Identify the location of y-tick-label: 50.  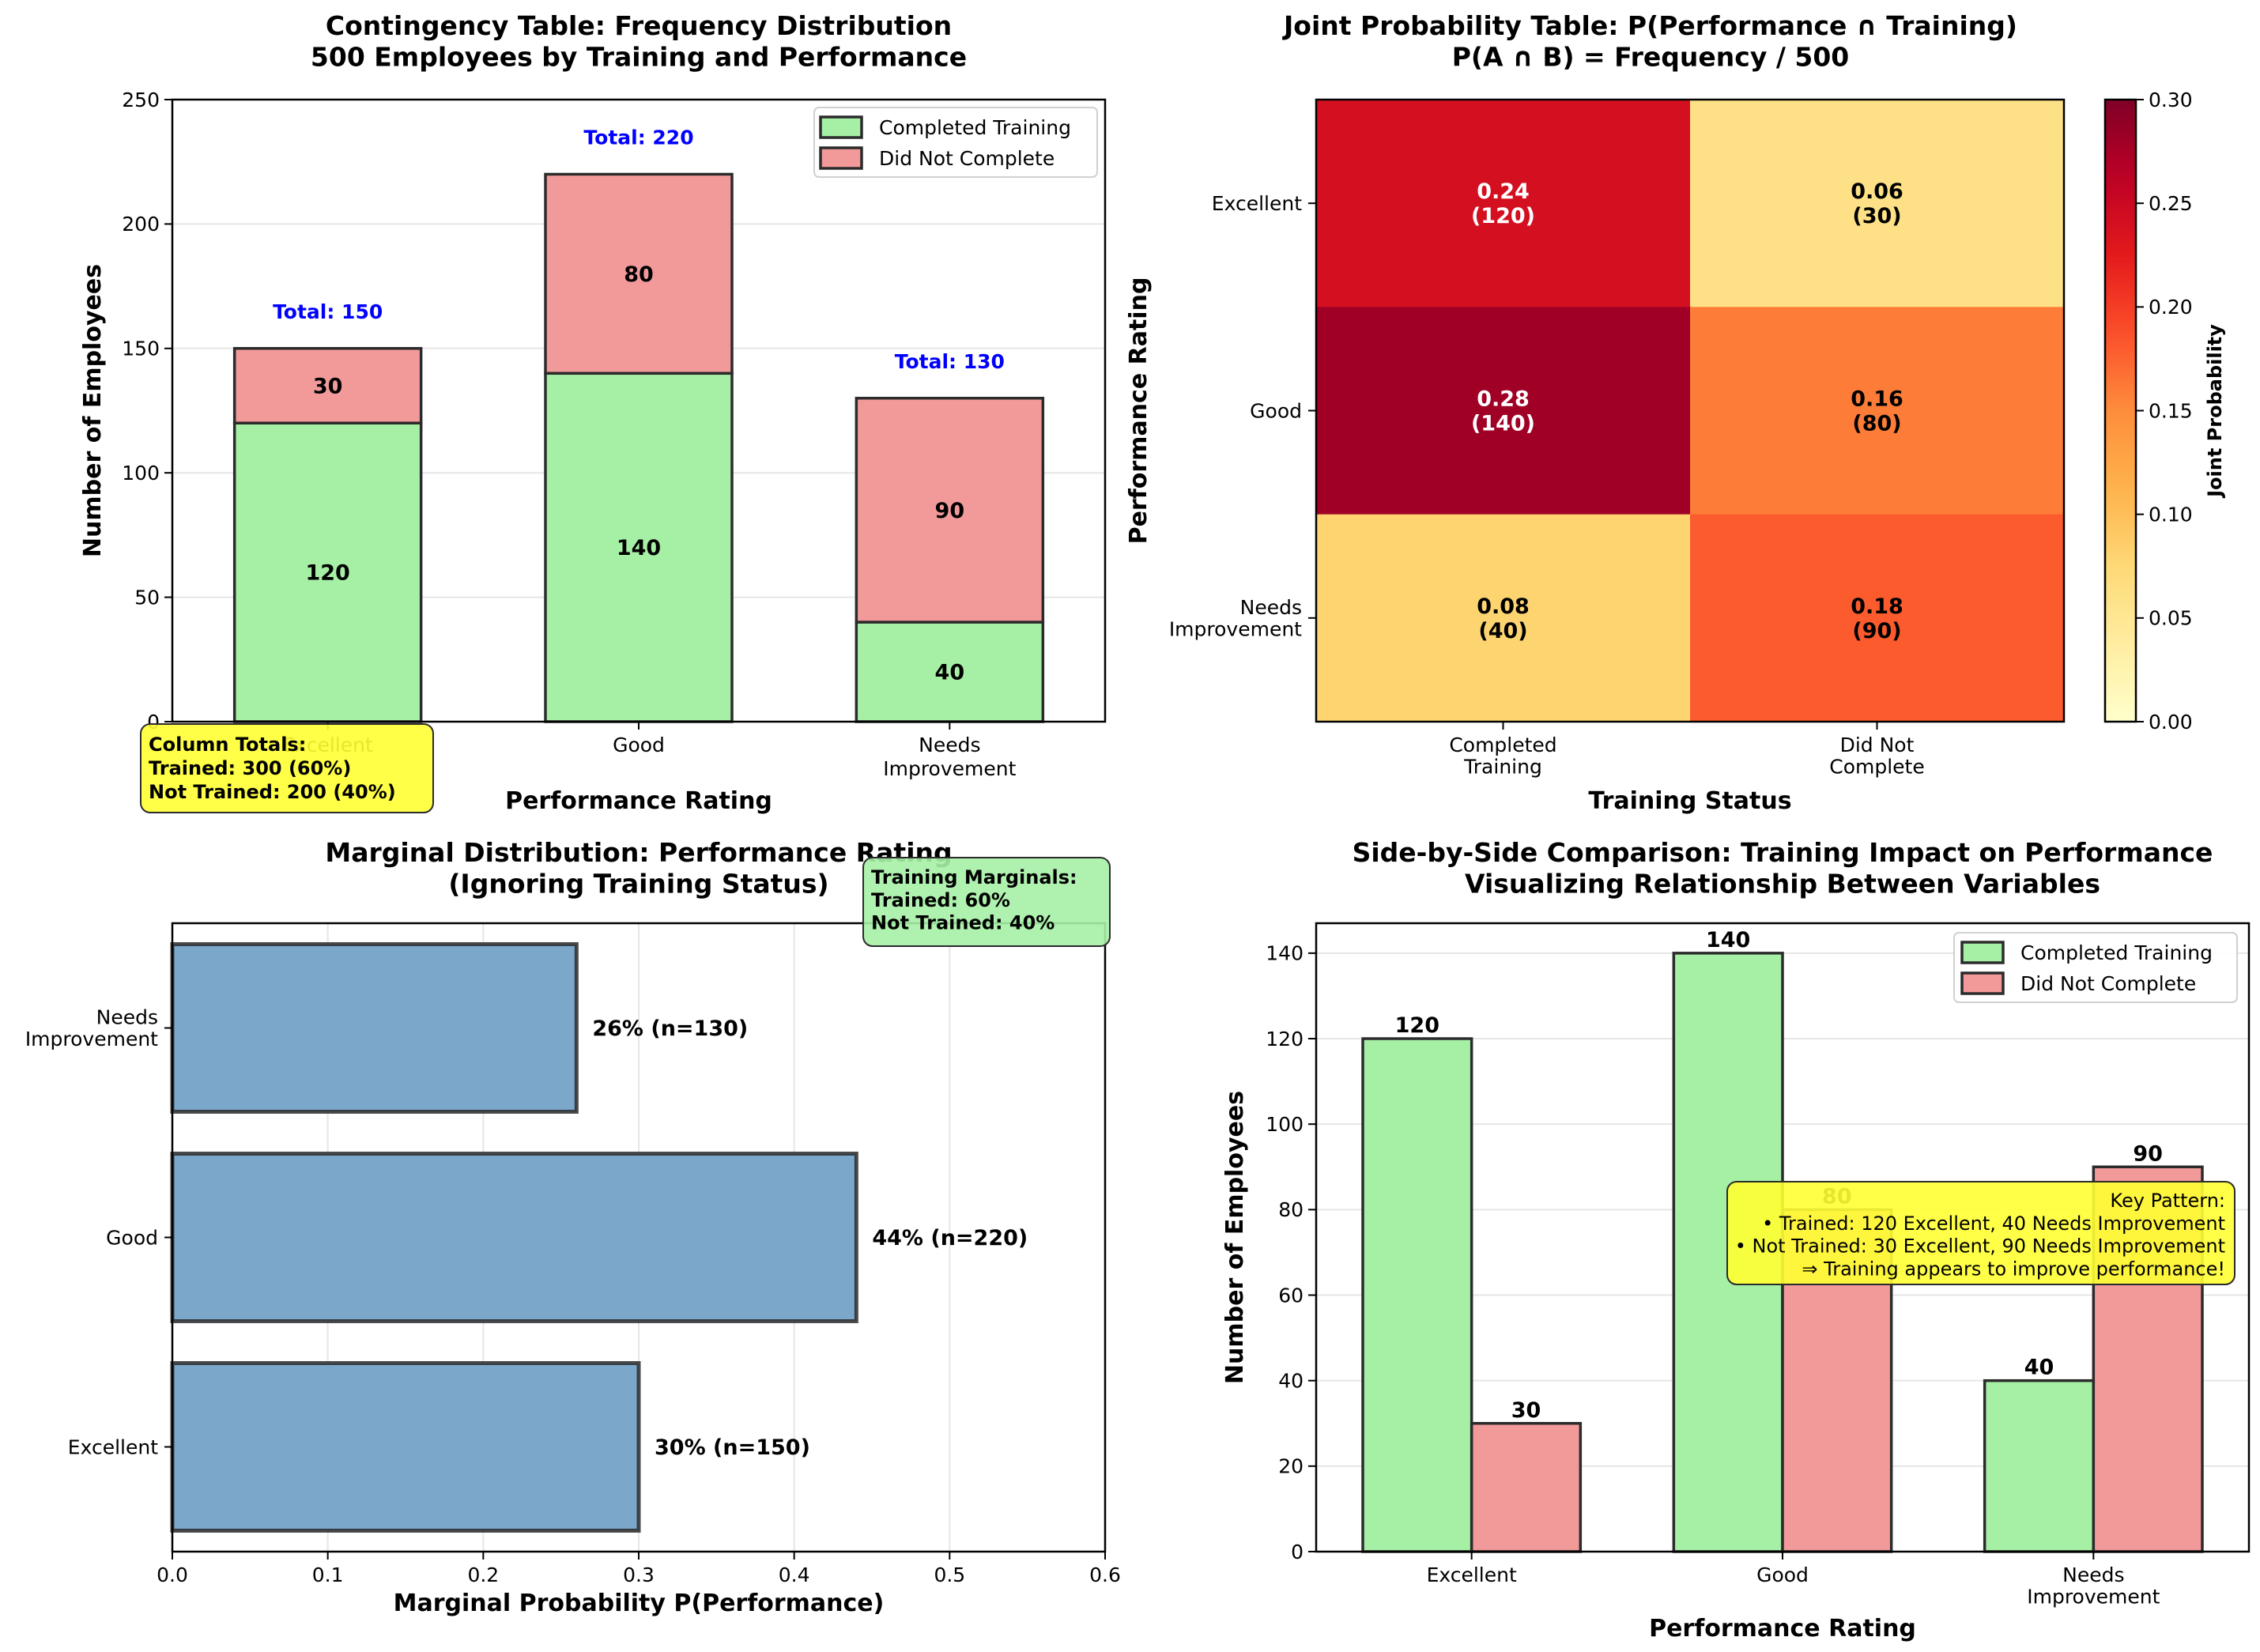
(147, 597).